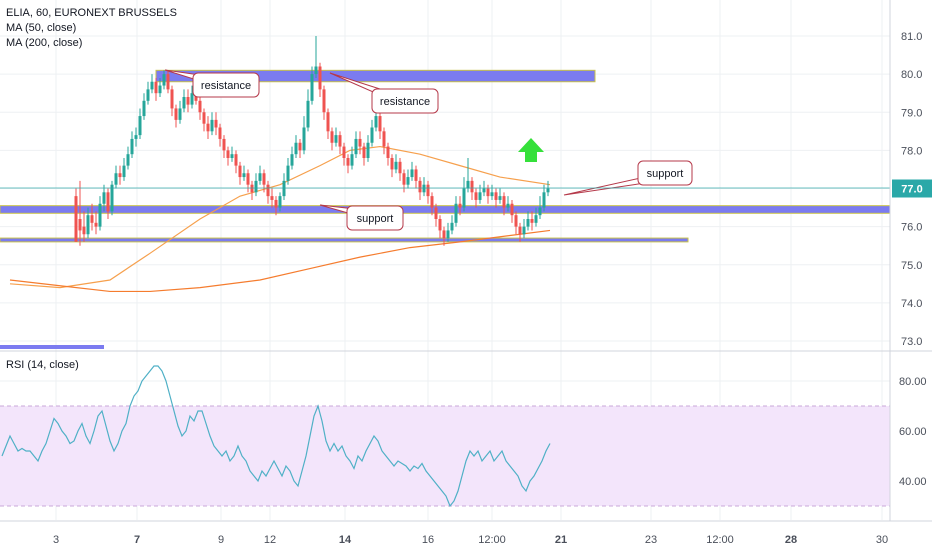 Image resolution: width=932 pixels, height=555 pixels. I want to click on price-tick-label: 76.0, so click(911, 228).